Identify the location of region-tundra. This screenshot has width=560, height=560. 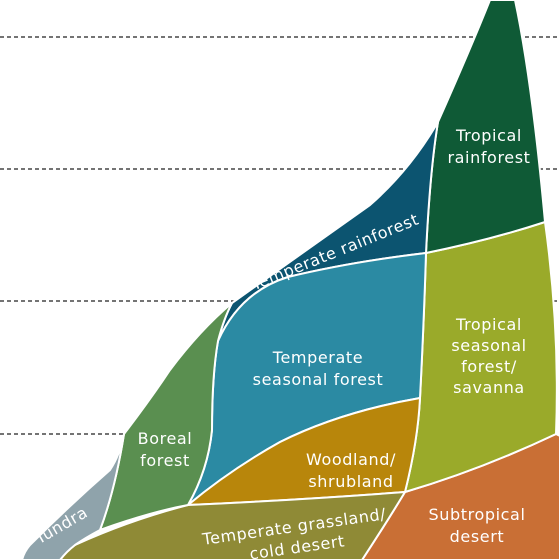
(73, 496).